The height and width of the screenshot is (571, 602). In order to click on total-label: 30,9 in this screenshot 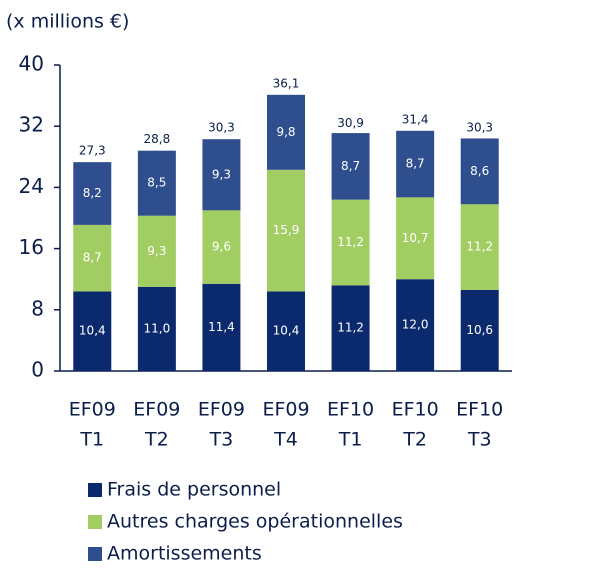, I will do `click(350, 123)`.